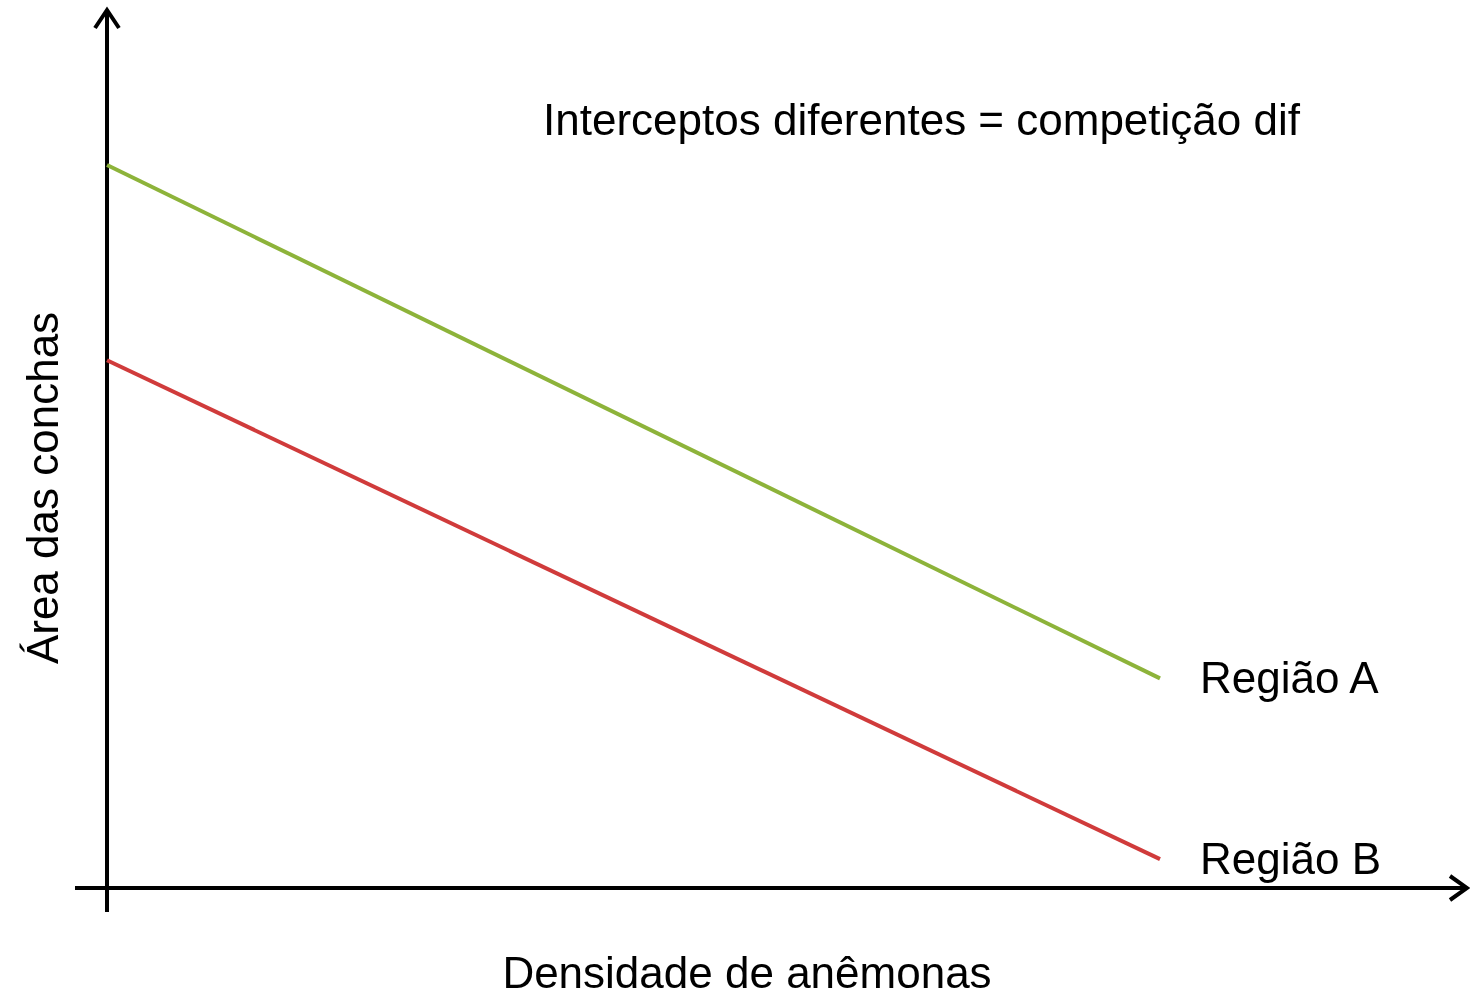  Describe the element at coordinates (922, 119) in the screenshot. I see `text: Interceptos diferentes = competição dif` at that location.